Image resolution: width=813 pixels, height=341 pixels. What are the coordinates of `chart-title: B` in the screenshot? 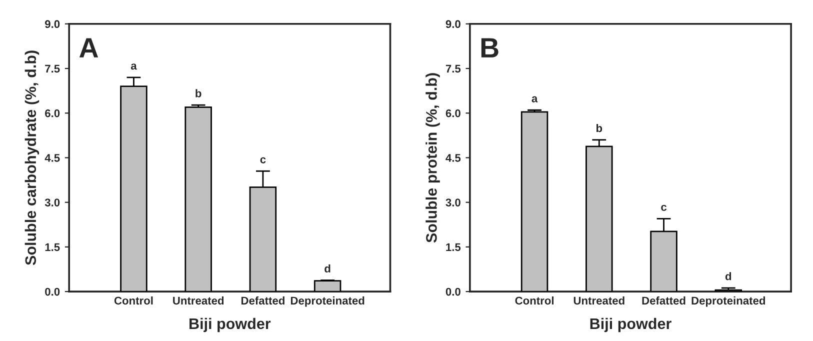 It's located at (489, 48).